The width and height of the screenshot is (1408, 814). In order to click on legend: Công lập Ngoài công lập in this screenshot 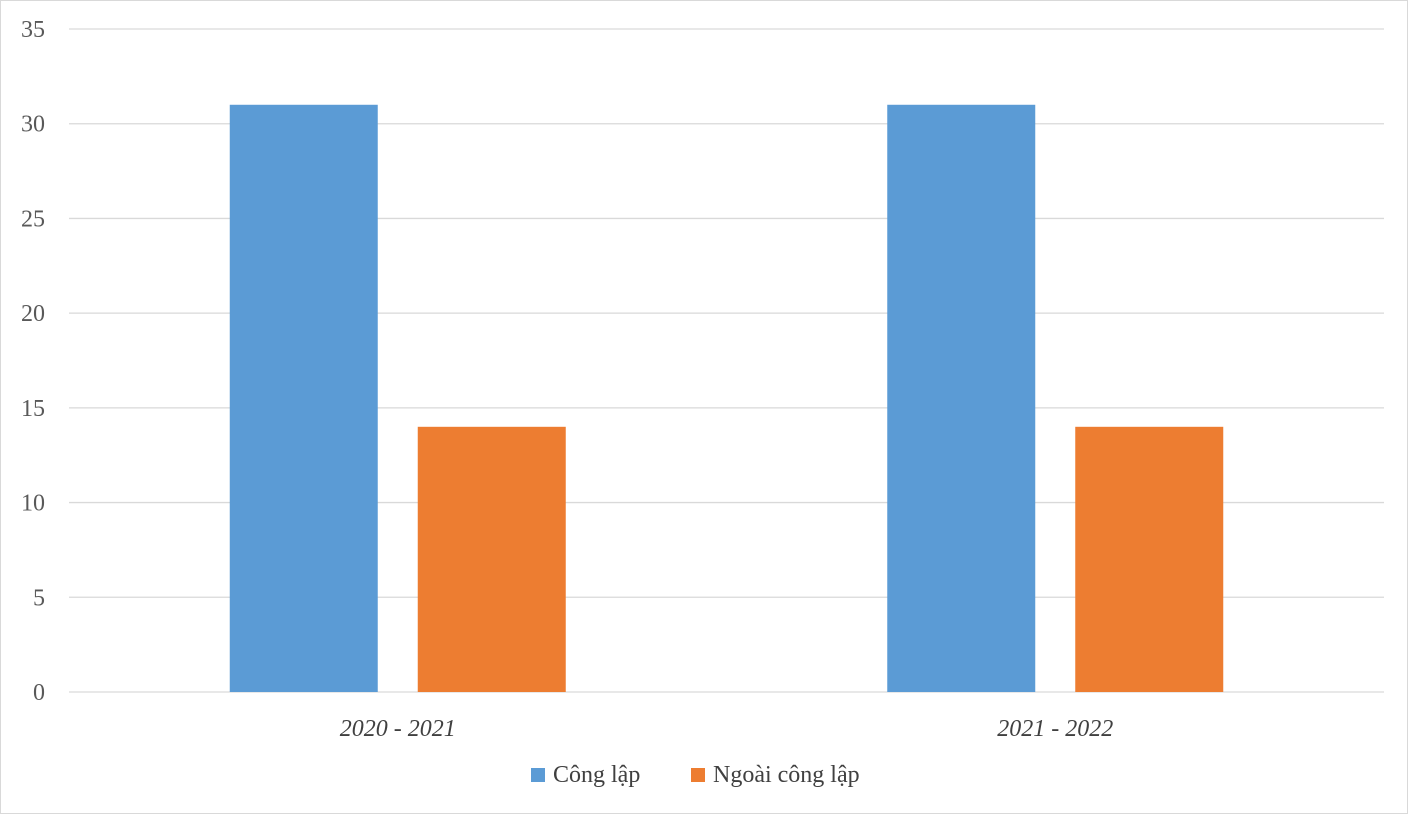, I will do `click(695, 775)`.